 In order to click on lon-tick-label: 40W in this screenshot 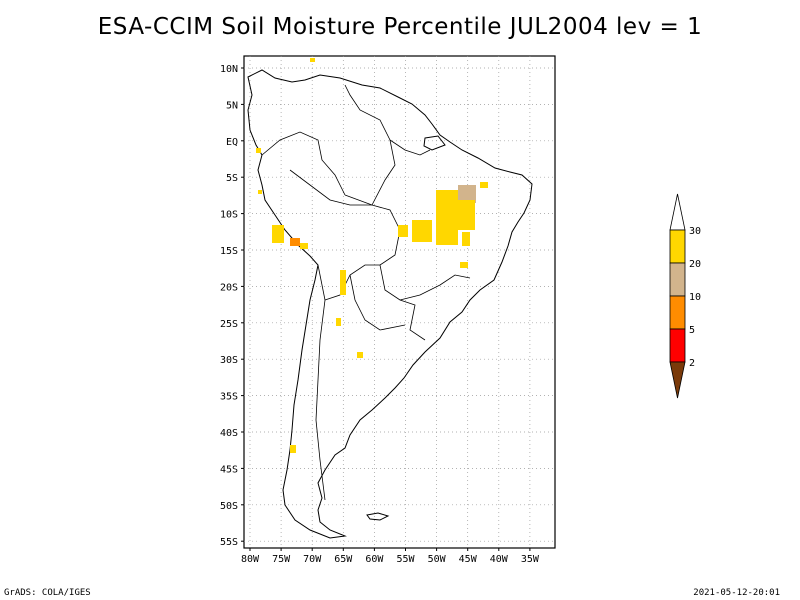, I will do `click(499, 559)`.